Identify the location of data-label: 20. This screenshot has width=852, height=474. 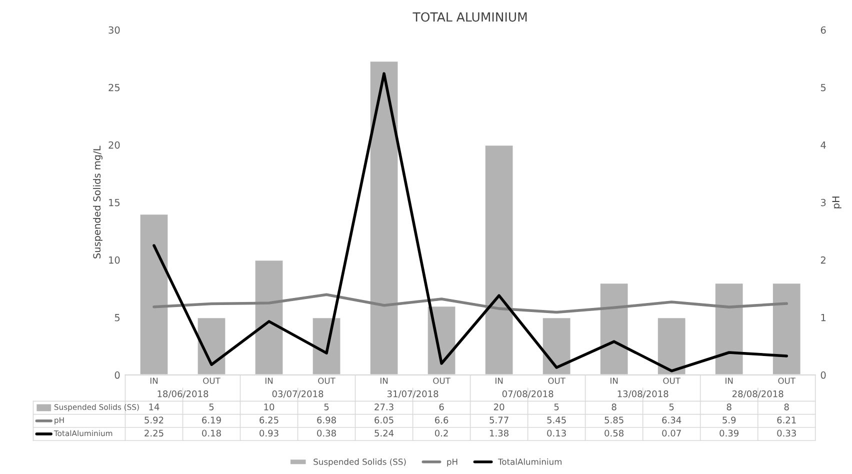
(499, 407).